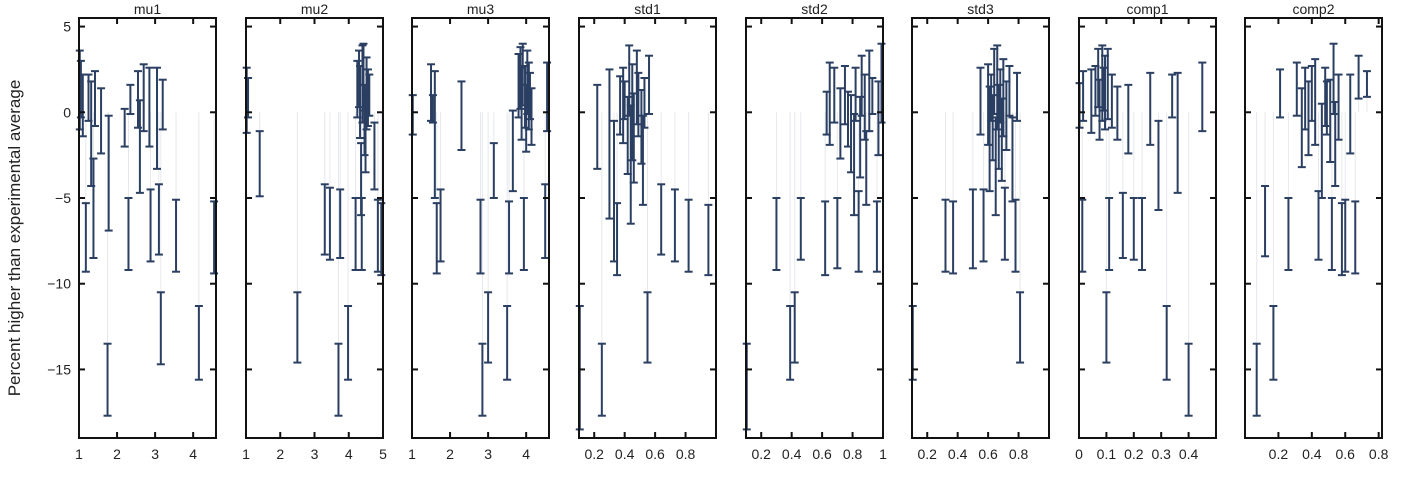 This screenshot has width=1420, height=477. Describe the element at coordinates (480, 9) in the screenshot. I see `panel-title: mu3` at that location.